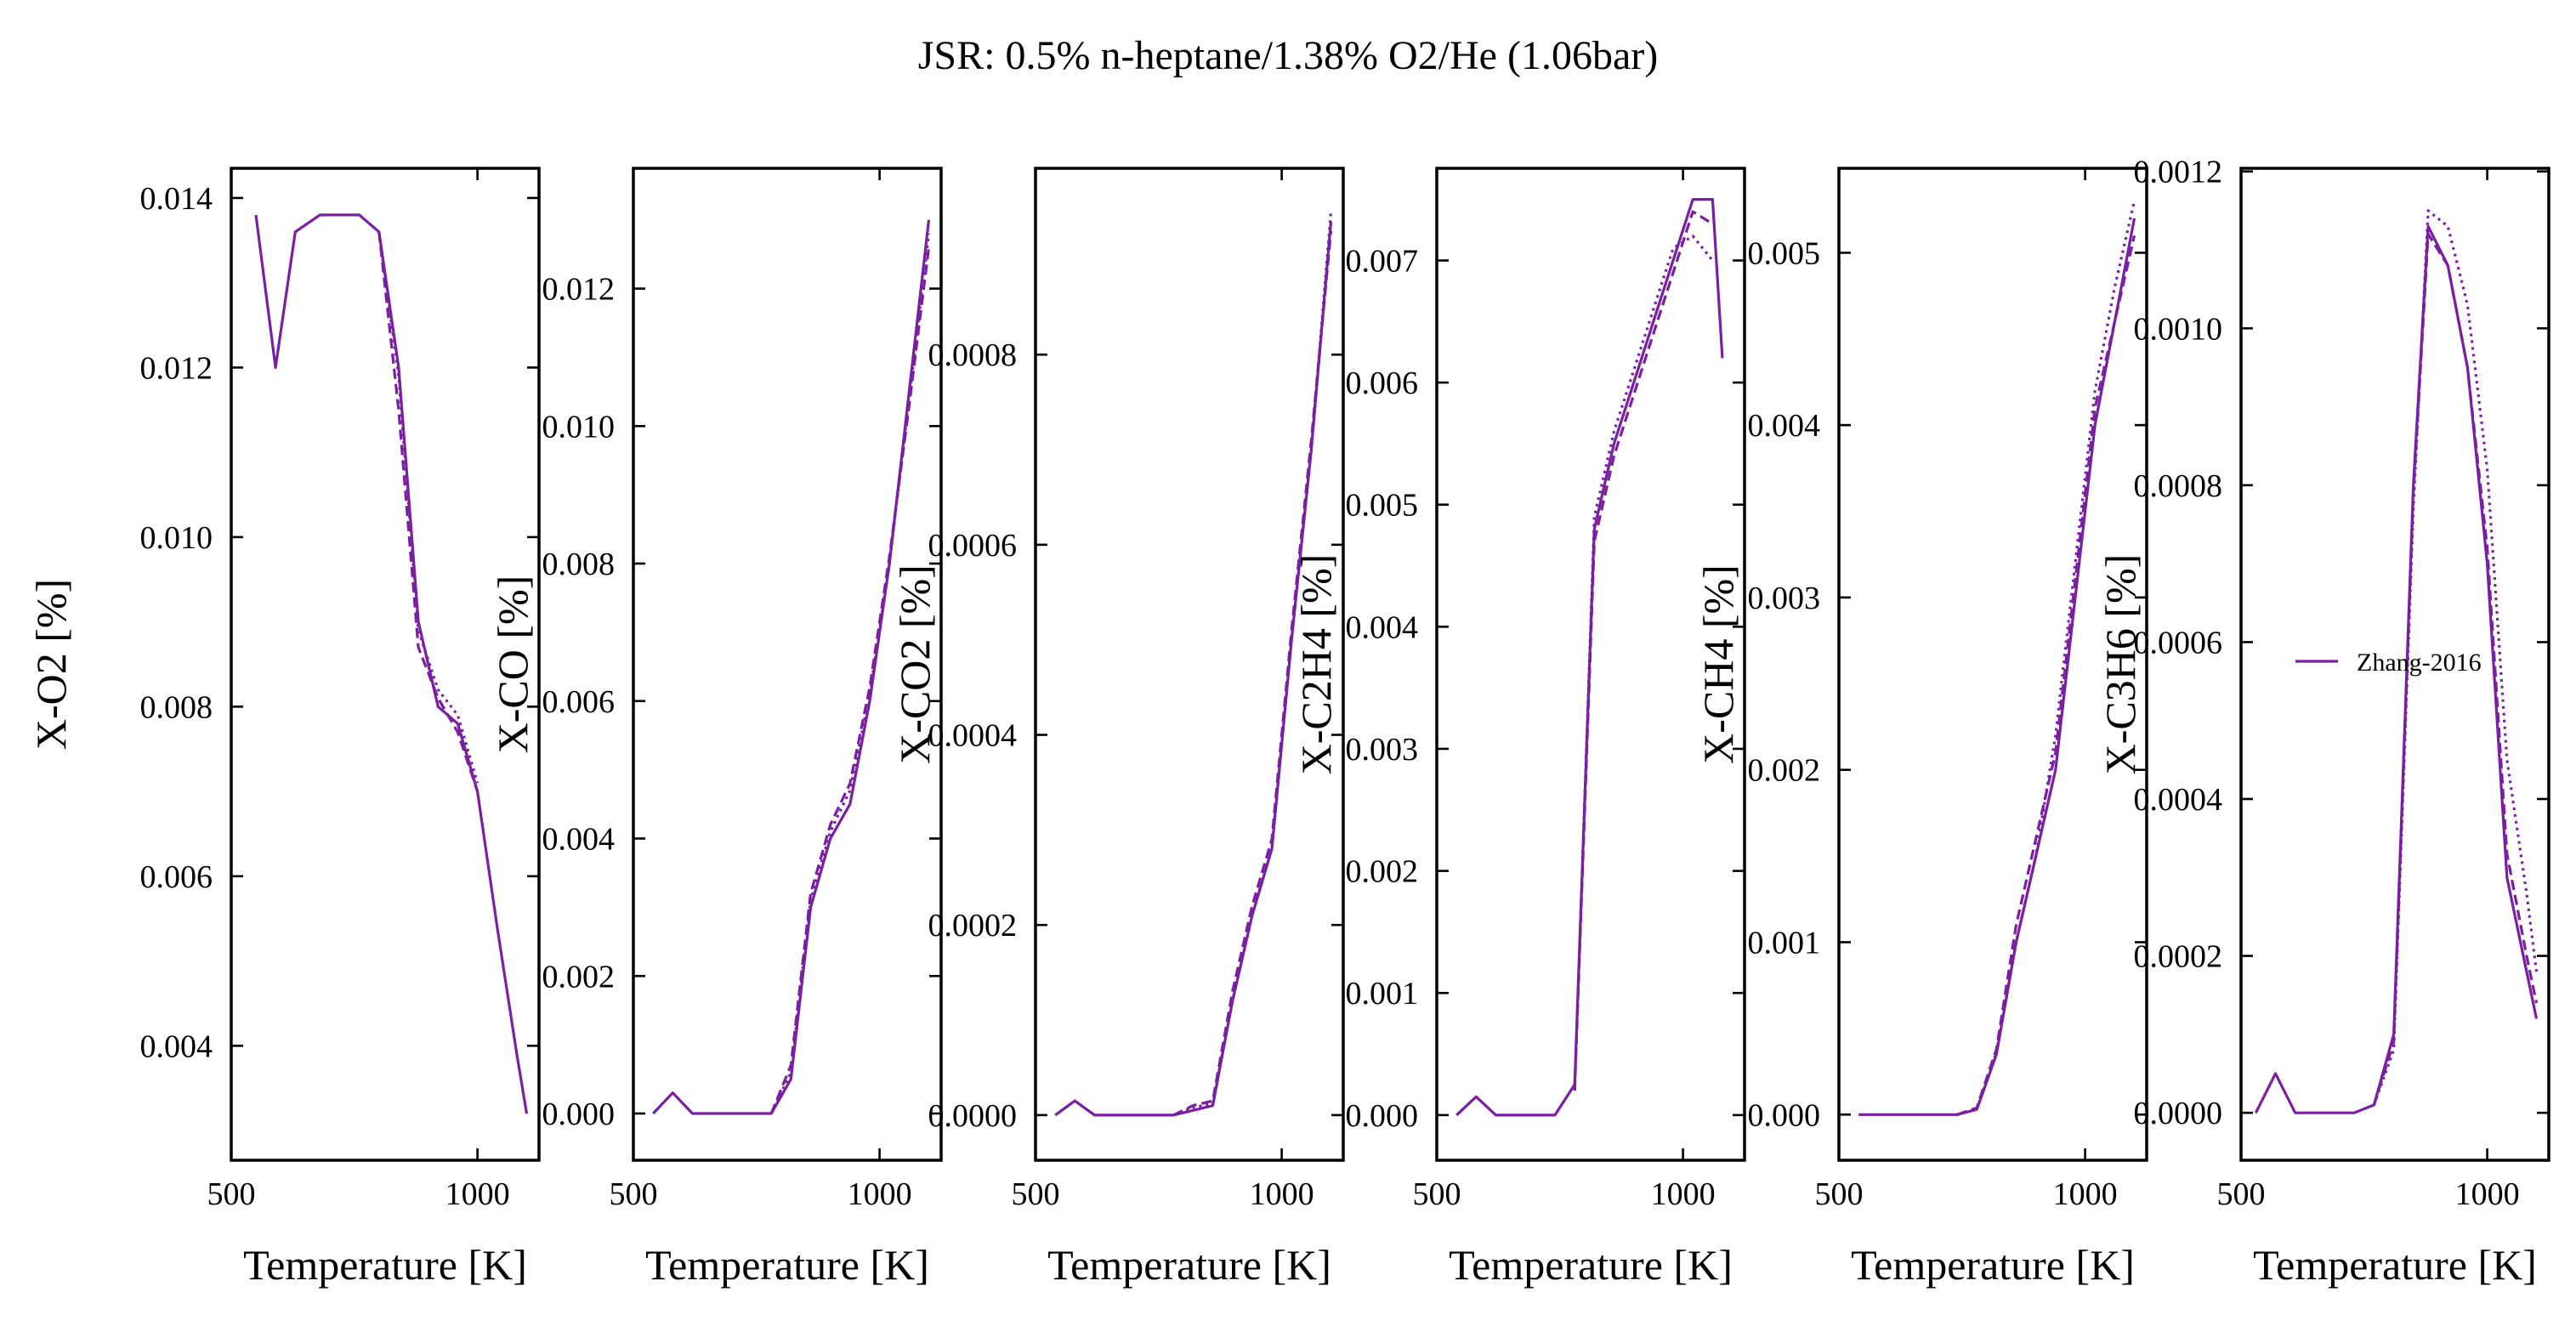 The width and height of the screenshot is (2576, 1326). Describe the element at coordinates (2121, 664) in the screenshot. I see `y-axis-label: X-C3H6 [%]` at that location.